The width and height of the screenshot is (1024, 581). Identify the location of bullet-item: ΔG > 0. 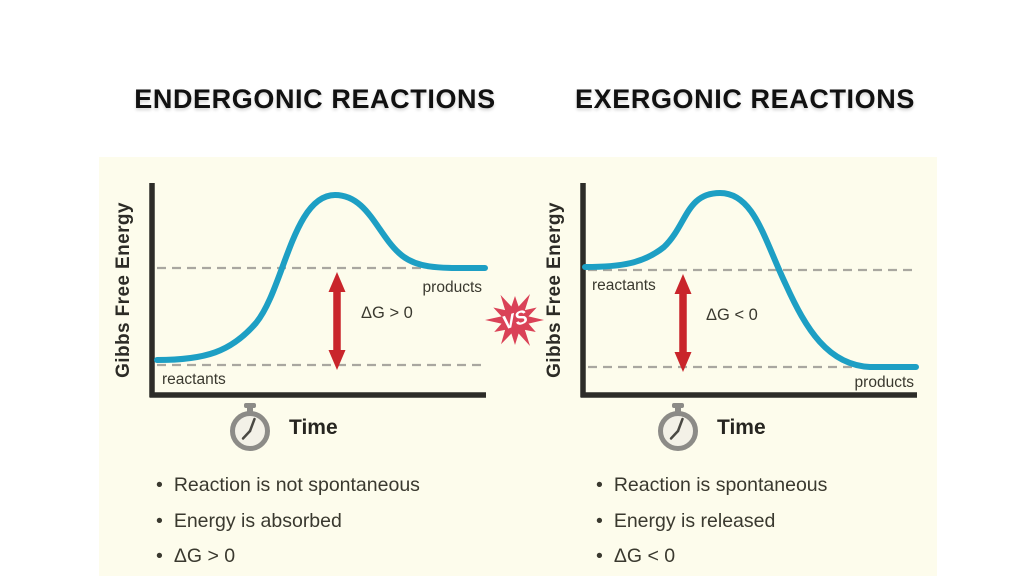
(288, 556).